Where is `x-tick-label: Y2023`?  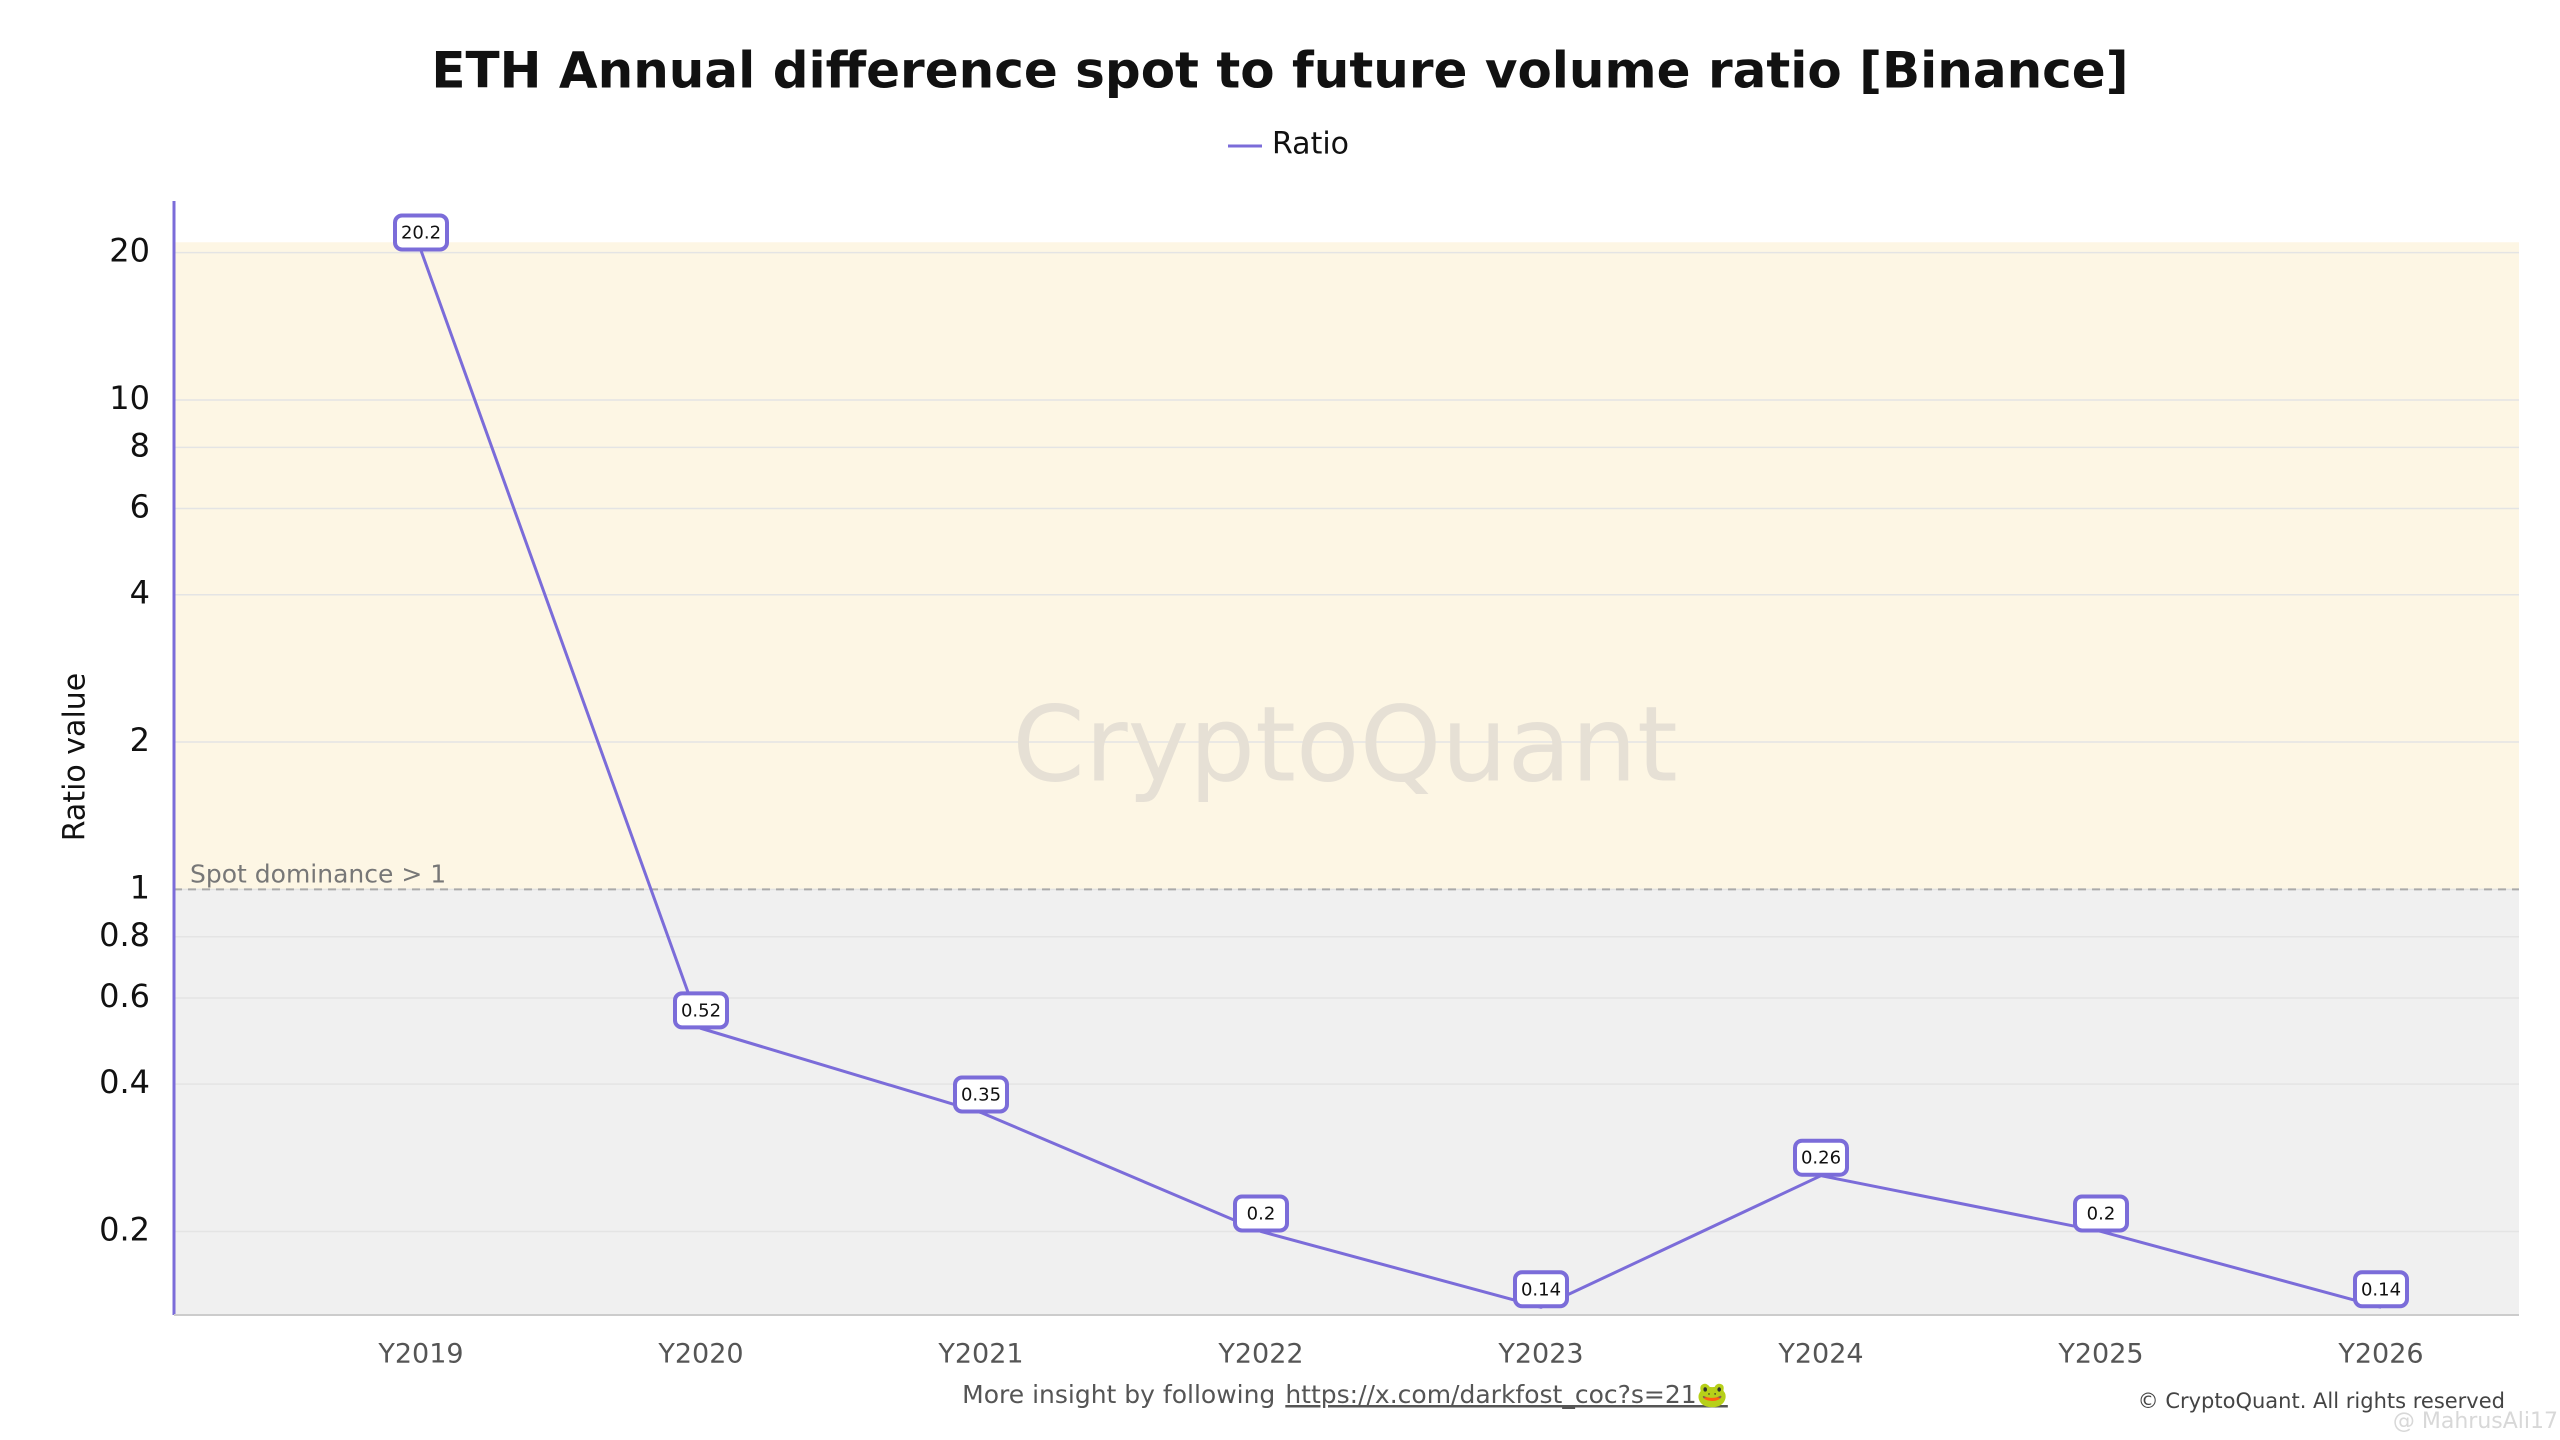
x-tick-label: Y2023 is located at coordinates (1540, 1354).